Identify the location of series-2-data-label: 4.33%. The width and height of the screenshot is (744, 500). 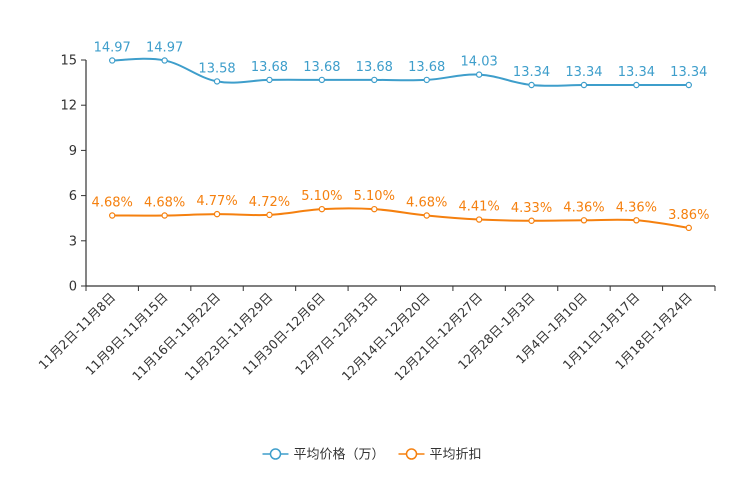
(531, 208).